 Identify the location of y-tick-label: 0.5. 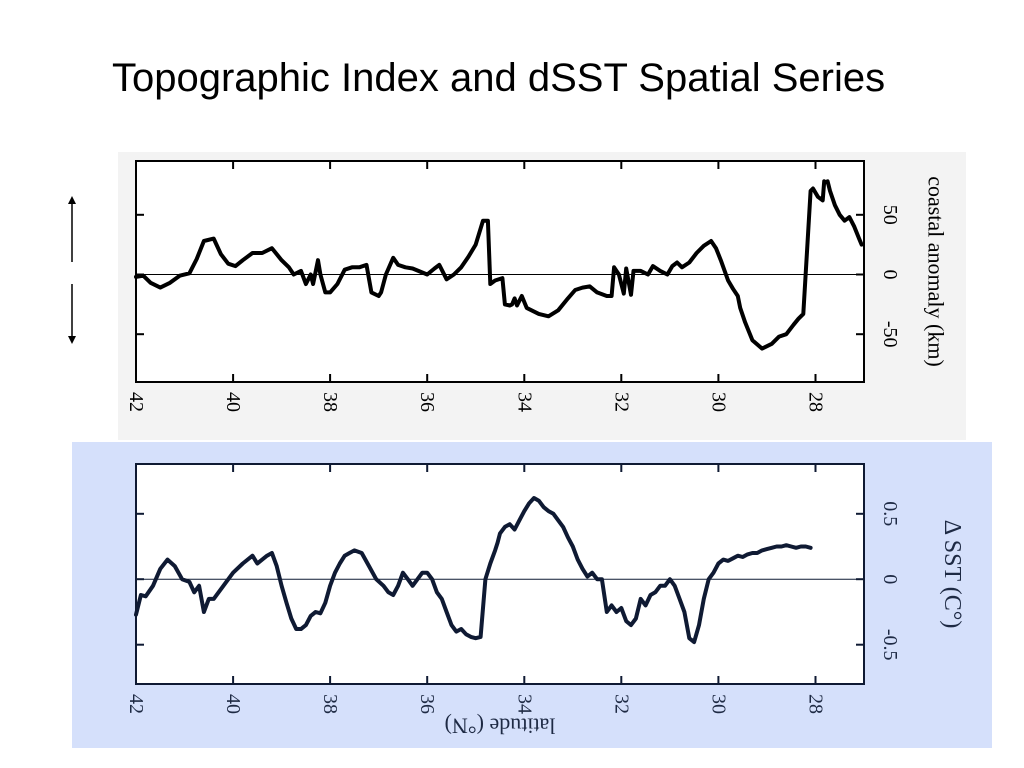
(890, 513).